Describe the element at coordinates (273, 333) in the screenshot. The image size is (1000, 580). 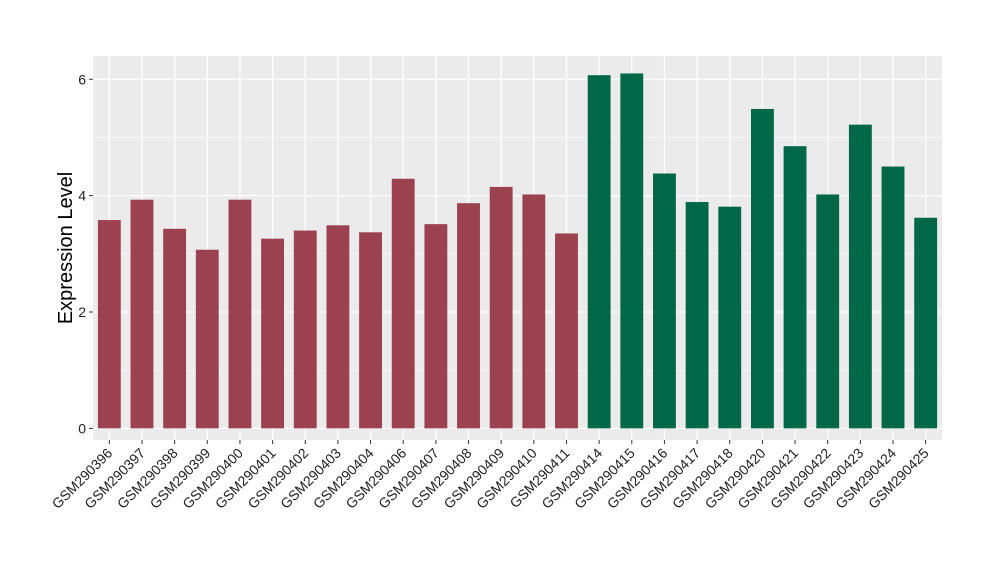
I see `bar-GSM290401` at that location.